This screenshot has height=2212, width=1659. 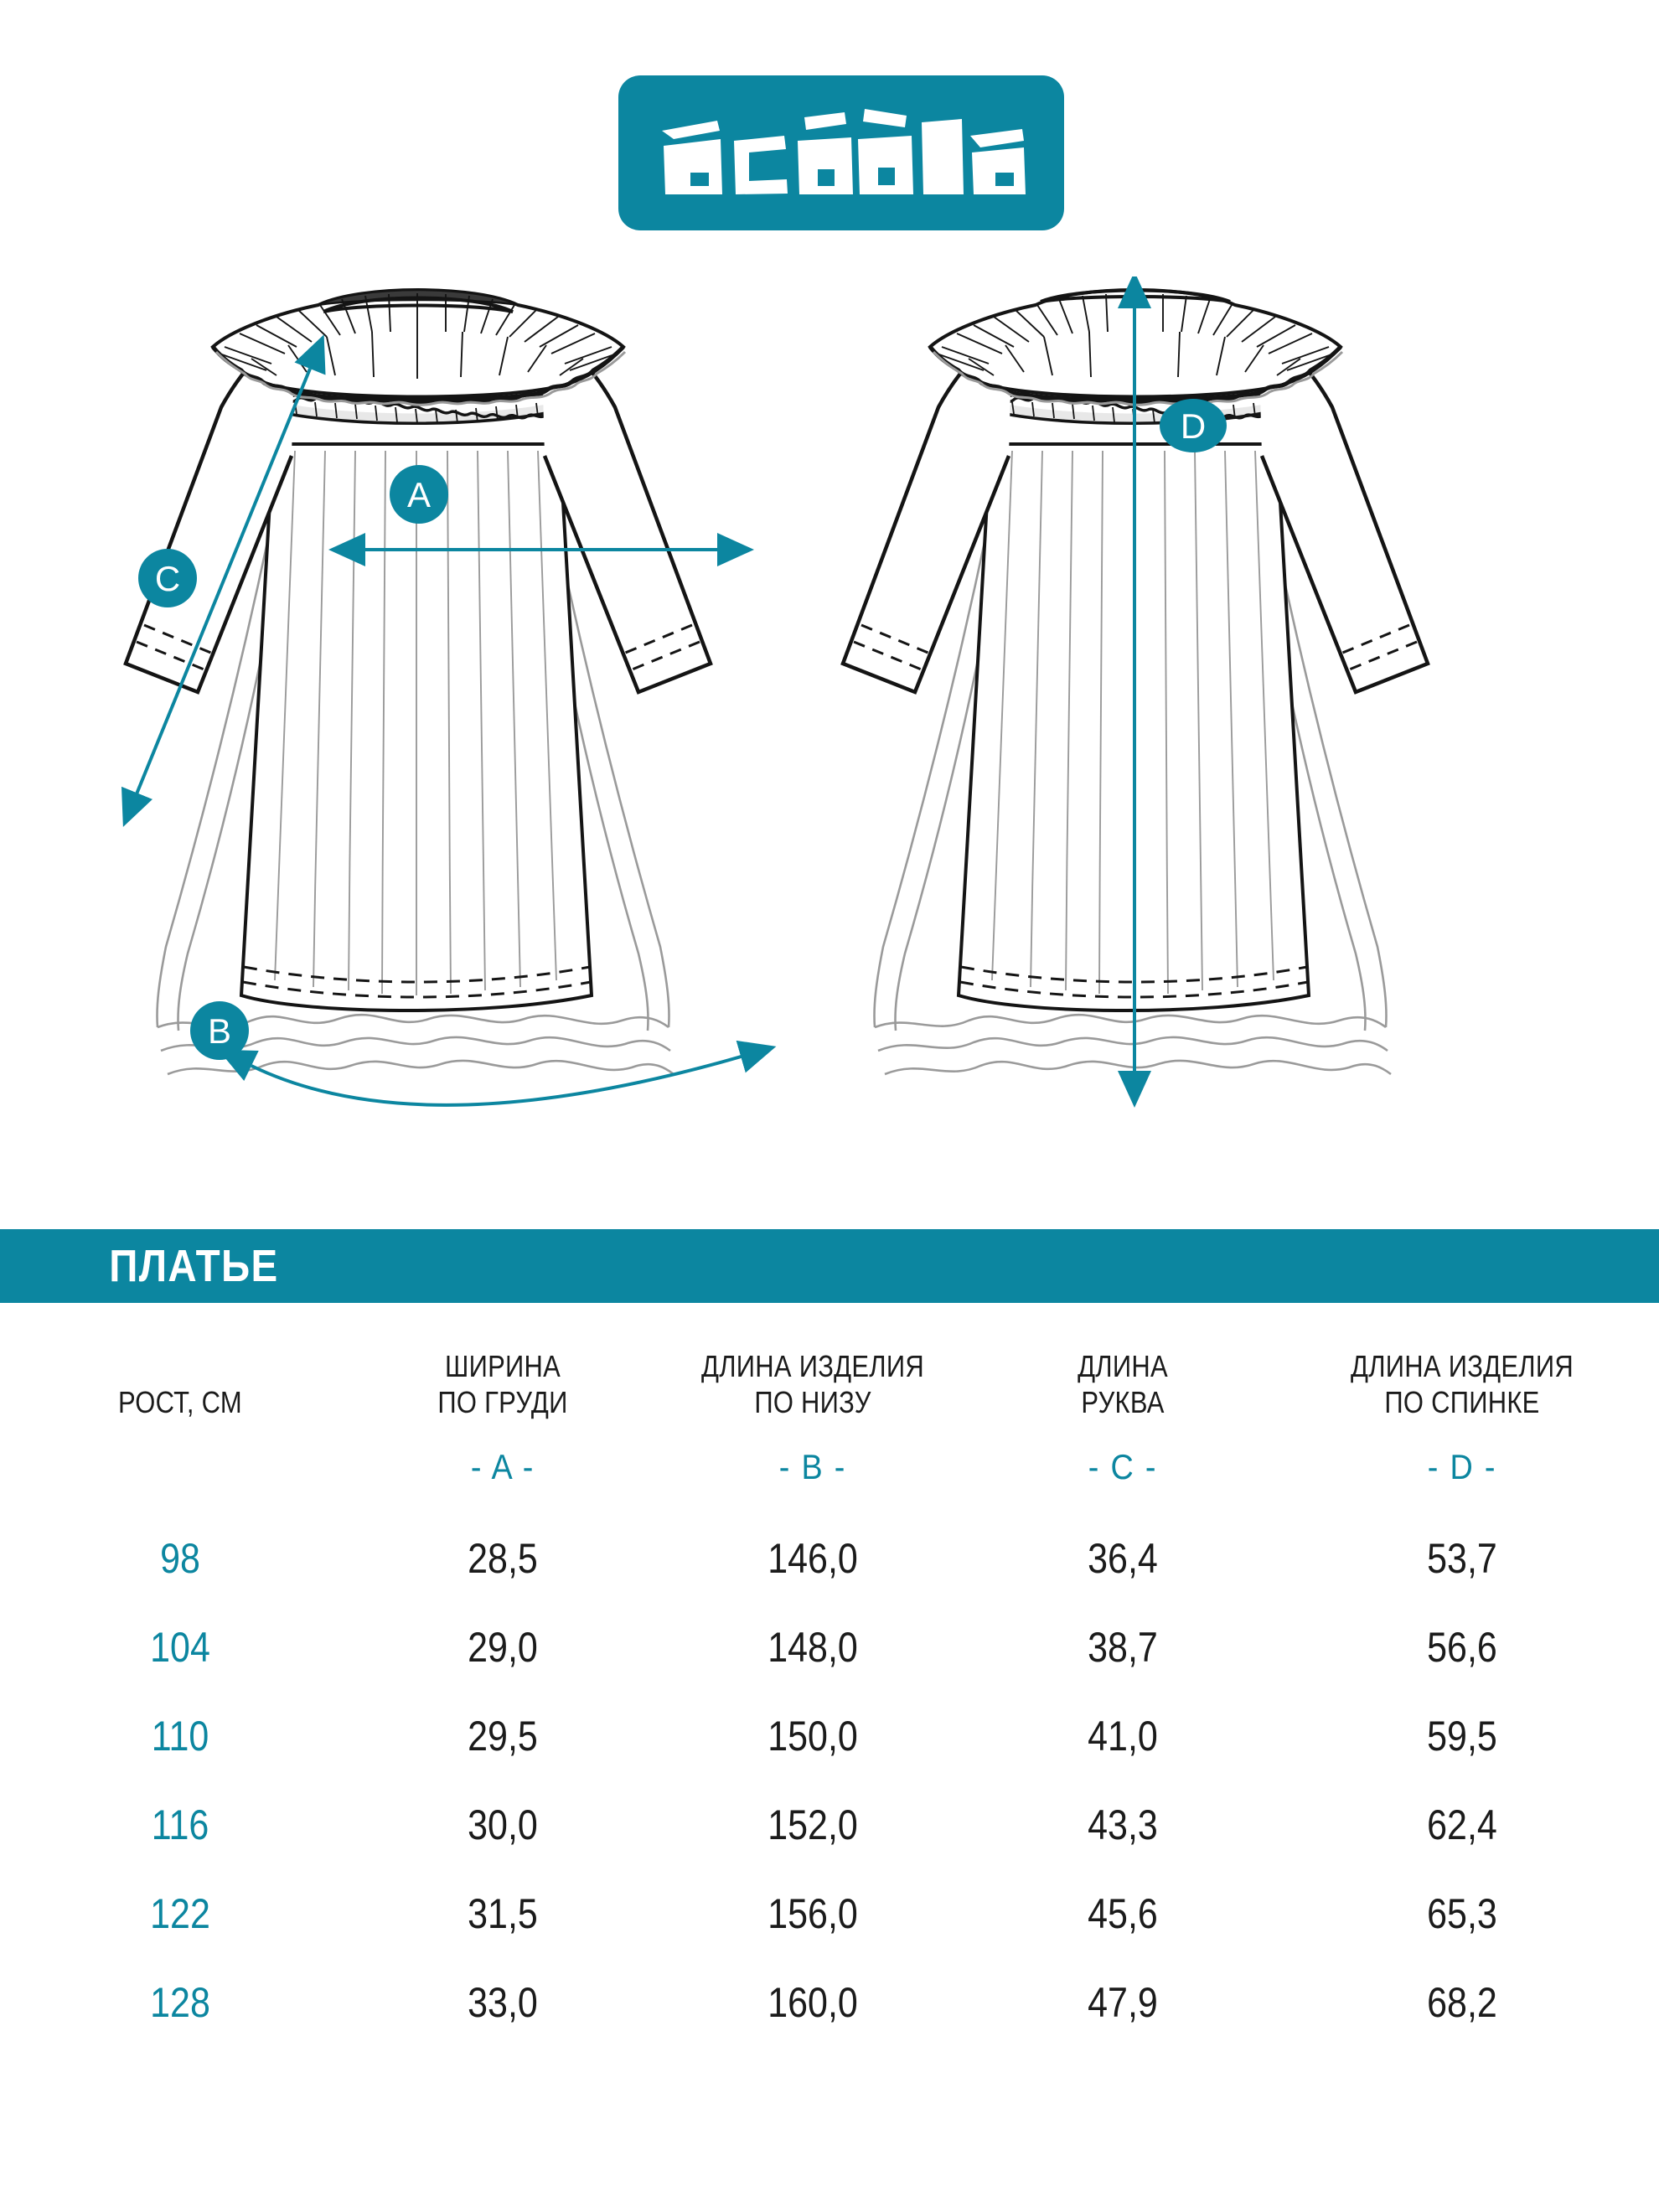 What do you see at coordinates (812, 1647) in the screenshot?
I see `cell-b: 148,0` at bounding box center [812, 1647].